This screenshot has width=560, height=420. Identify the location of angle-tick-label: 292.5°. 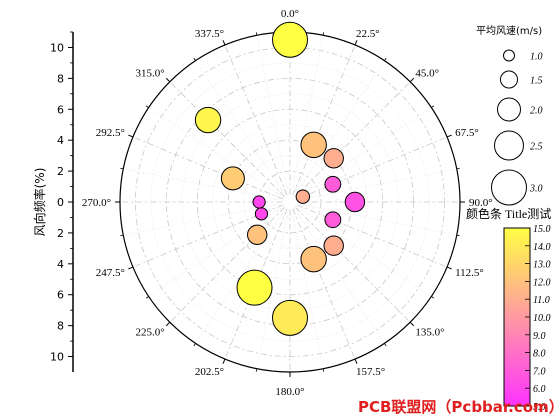
(110, 133).